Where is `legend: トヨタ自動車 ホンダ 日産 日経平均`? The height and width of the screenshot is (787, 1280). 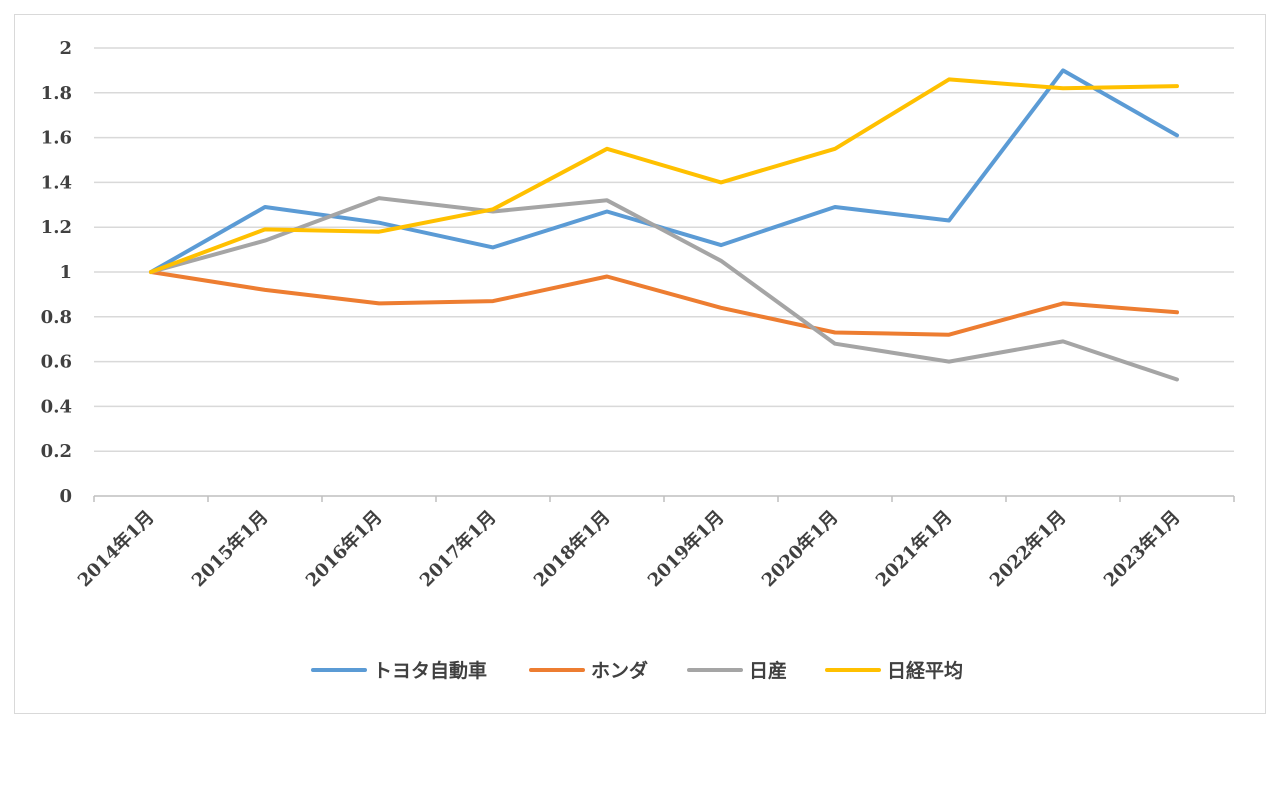
legend: トヨタ自動車 ホンダ 日産 日経平均 is located at coordinates (637, 670).